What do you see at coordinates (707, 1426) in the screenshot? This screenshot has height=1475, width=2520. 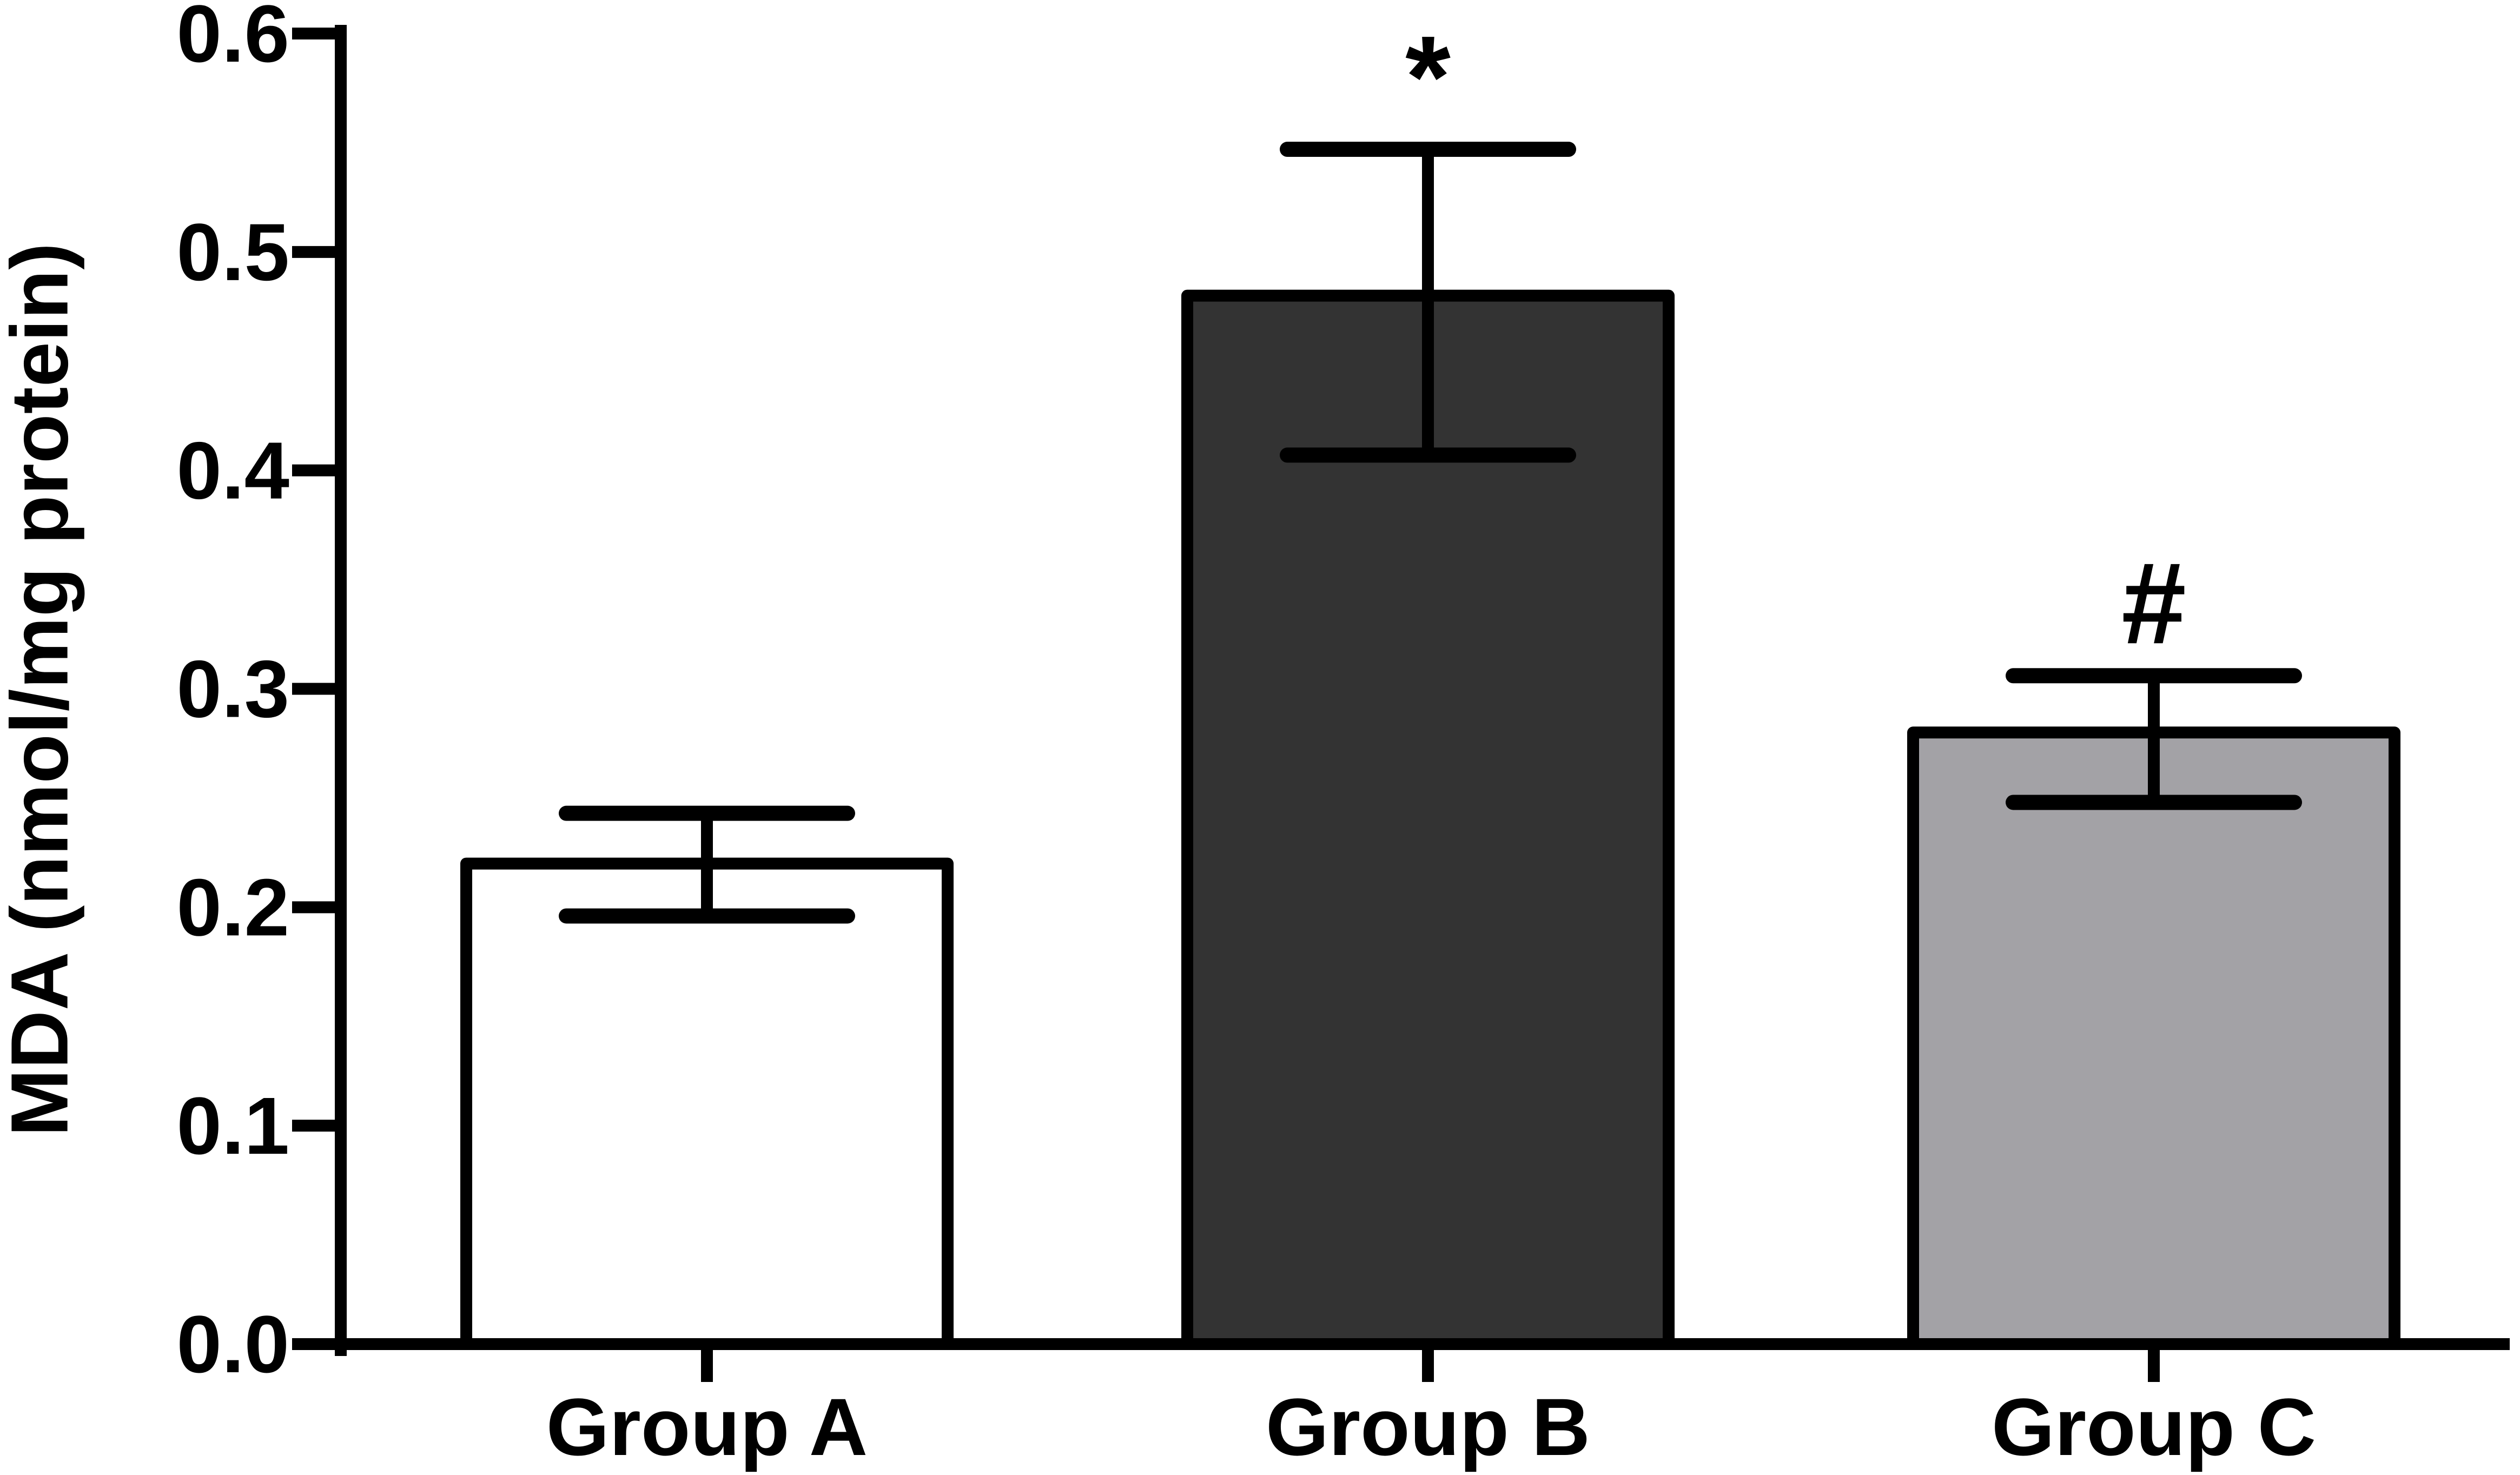 I see `x-tick-label: Group A` at bounding box center [707, 1426].